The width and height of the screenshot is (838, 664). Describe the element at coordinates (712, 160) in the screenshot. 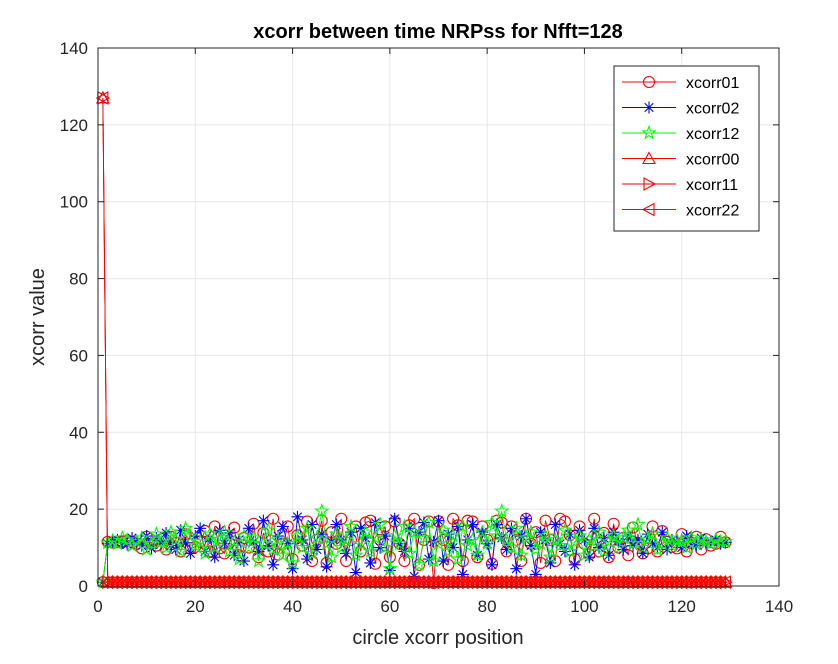

I see `legend-label: xcorr00` at that location.